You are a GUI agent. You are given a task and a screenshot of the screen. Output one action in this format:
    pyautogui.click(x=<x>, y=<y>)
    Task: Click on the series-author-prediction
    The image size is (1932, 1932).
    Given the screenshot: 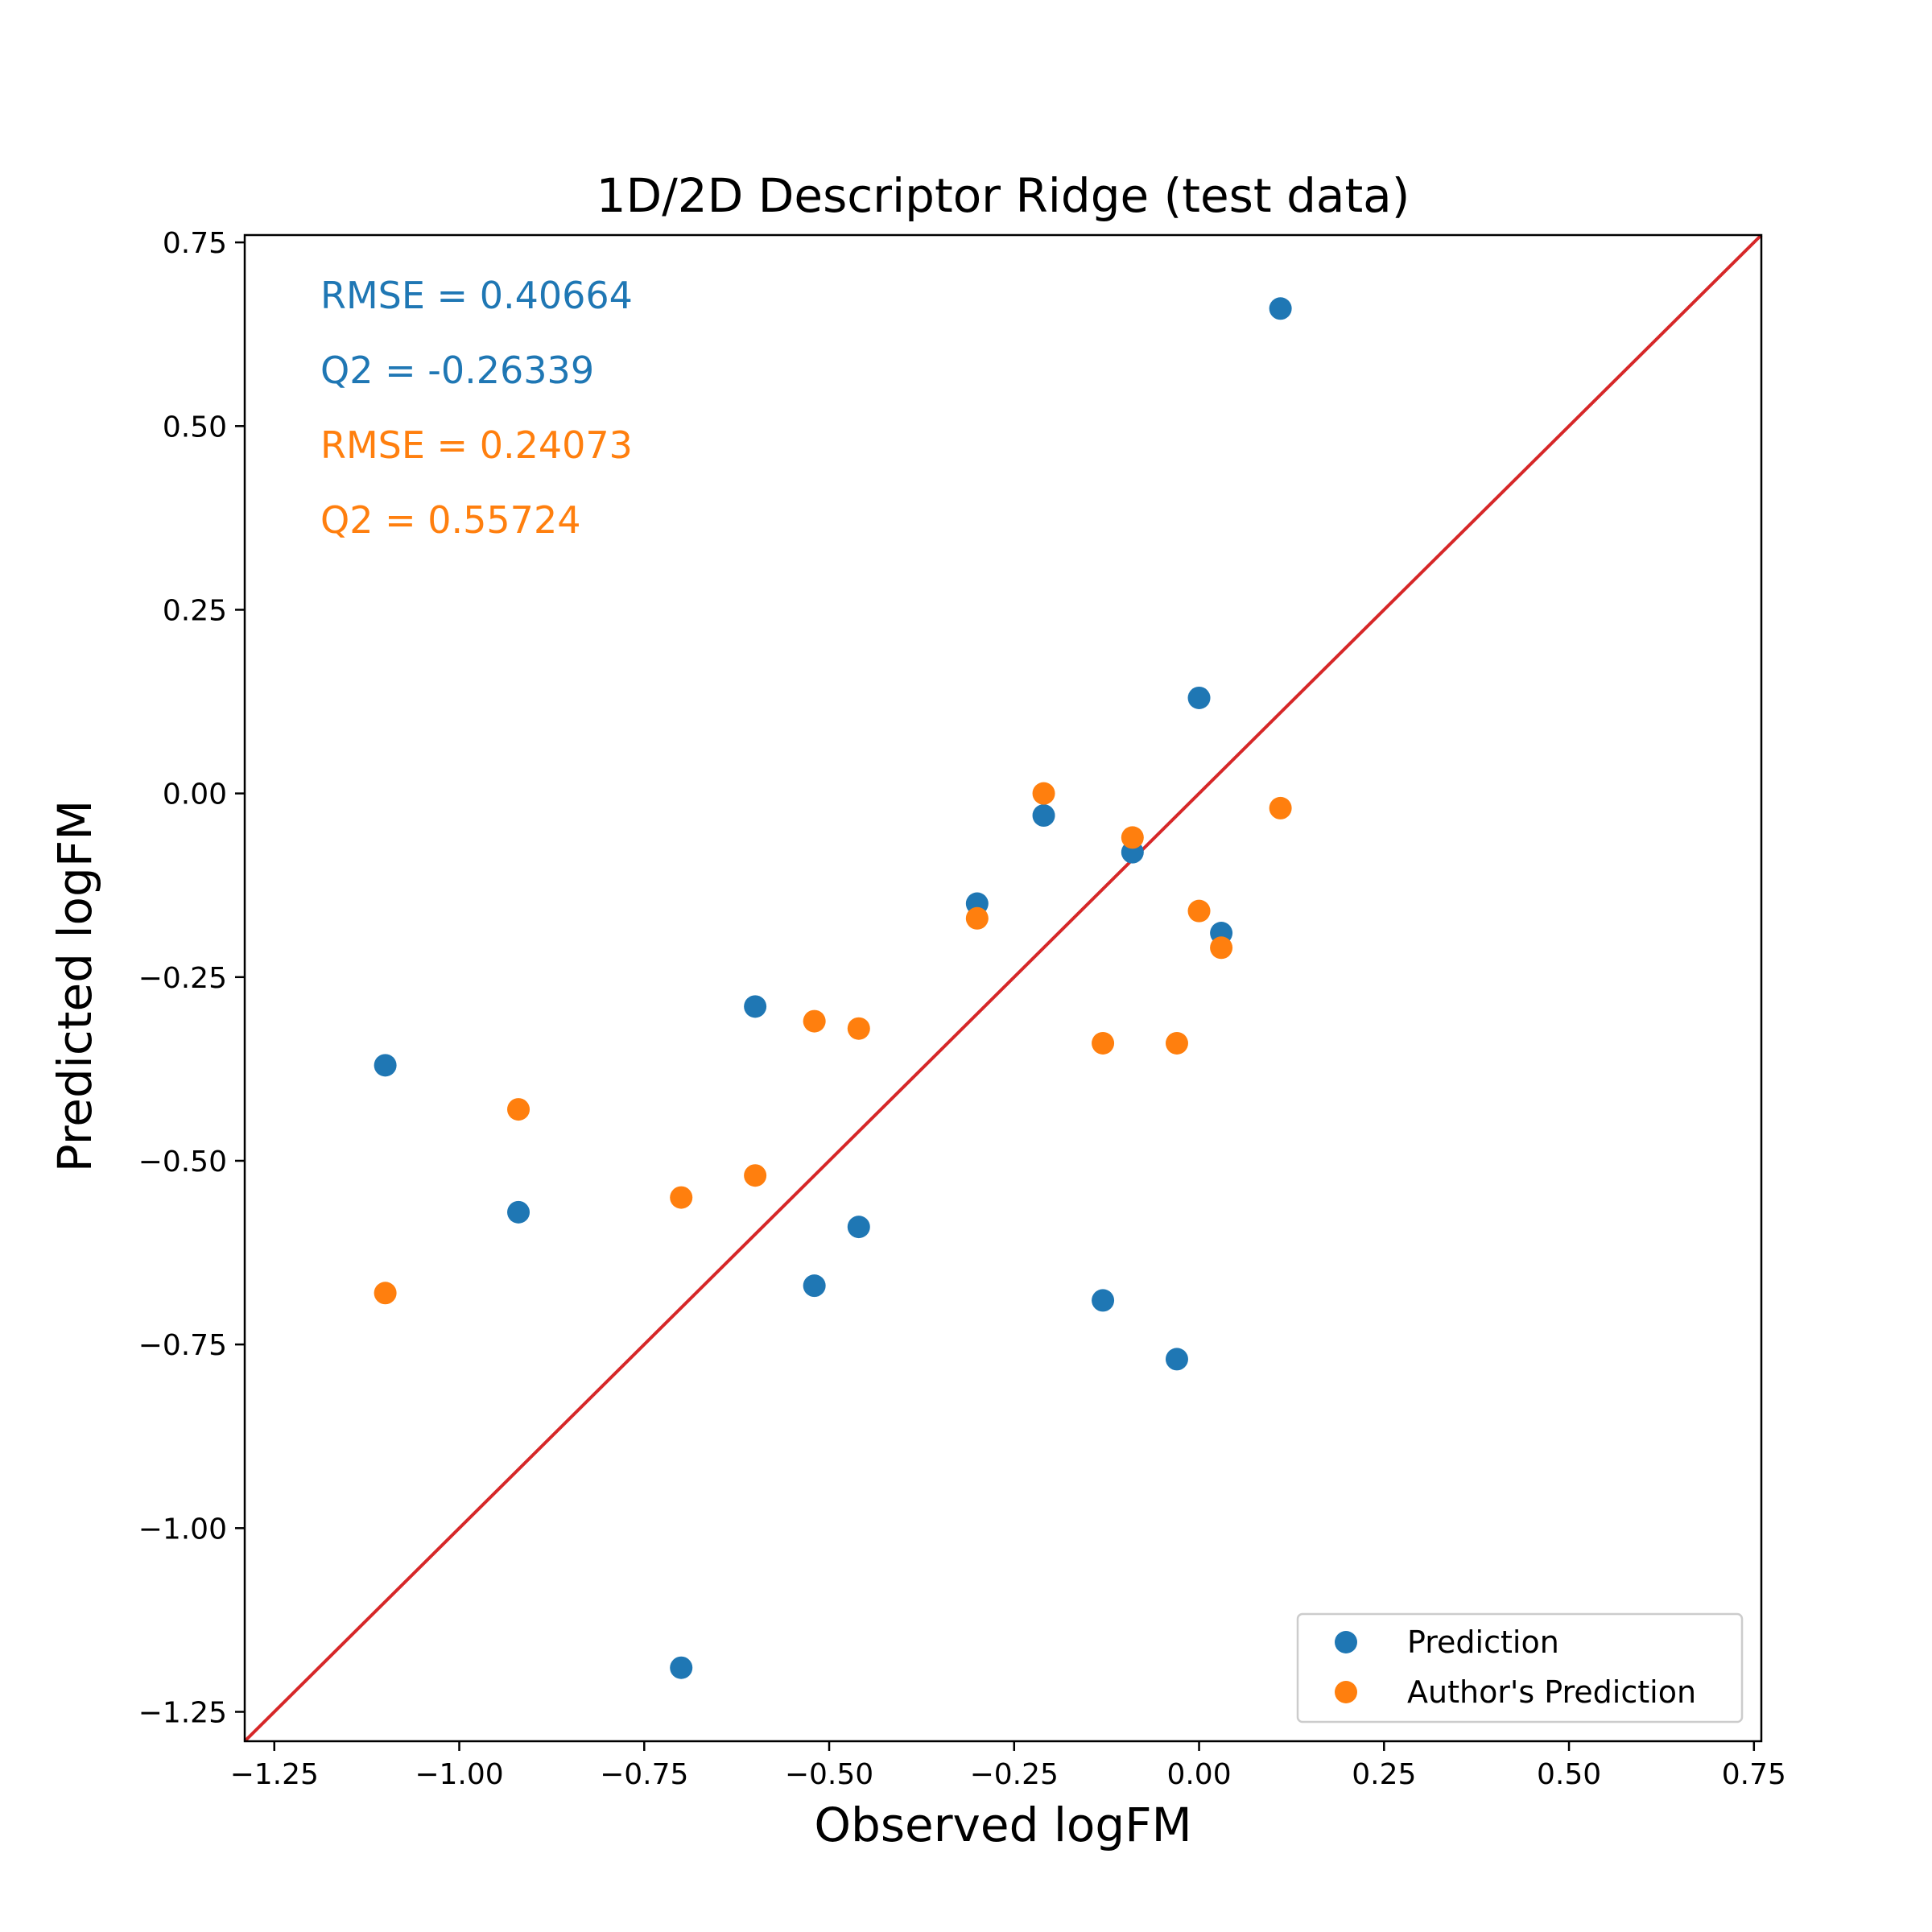 What is the action you would take?
    pyautogui.click(x=833, y=1043)
    